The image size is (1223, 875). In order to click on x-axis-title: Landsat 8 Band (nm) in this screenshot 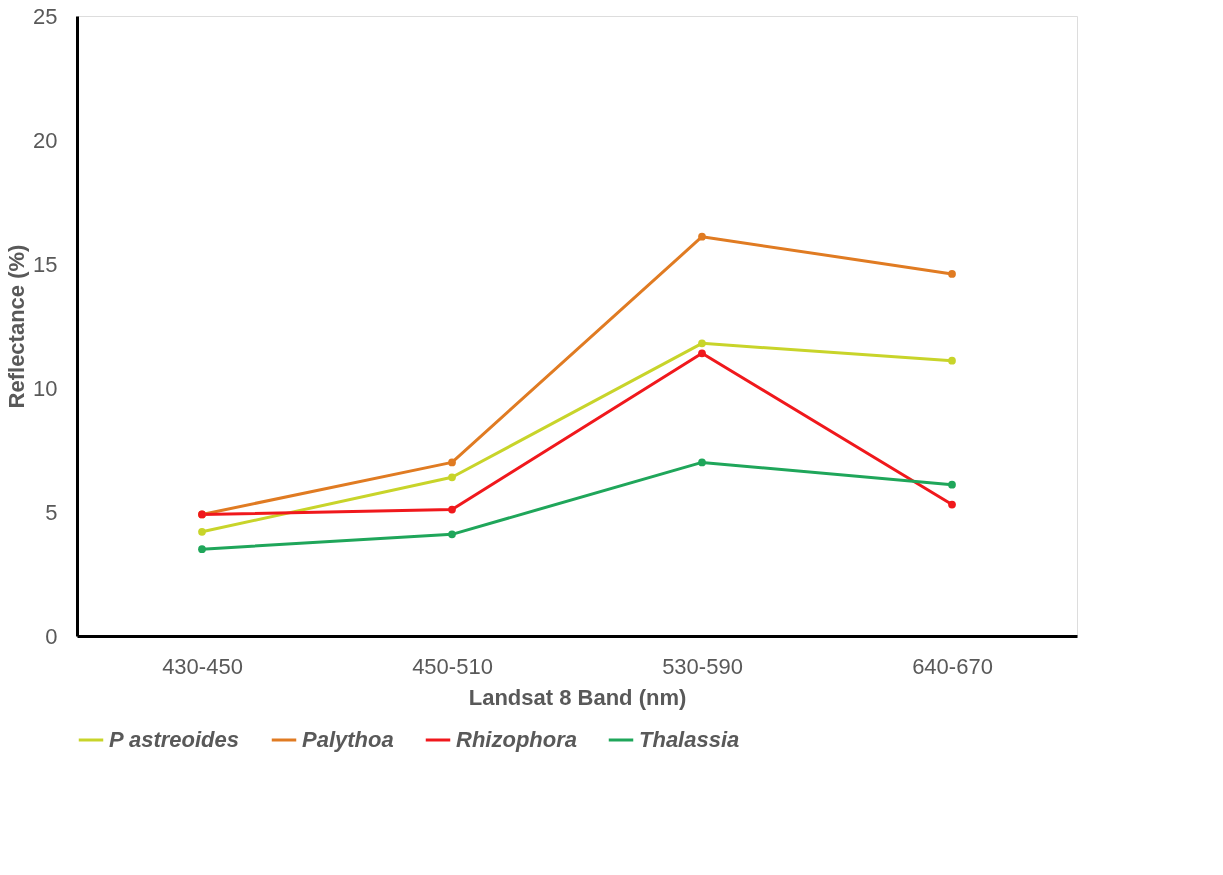, I will do `click(577, 697)`.